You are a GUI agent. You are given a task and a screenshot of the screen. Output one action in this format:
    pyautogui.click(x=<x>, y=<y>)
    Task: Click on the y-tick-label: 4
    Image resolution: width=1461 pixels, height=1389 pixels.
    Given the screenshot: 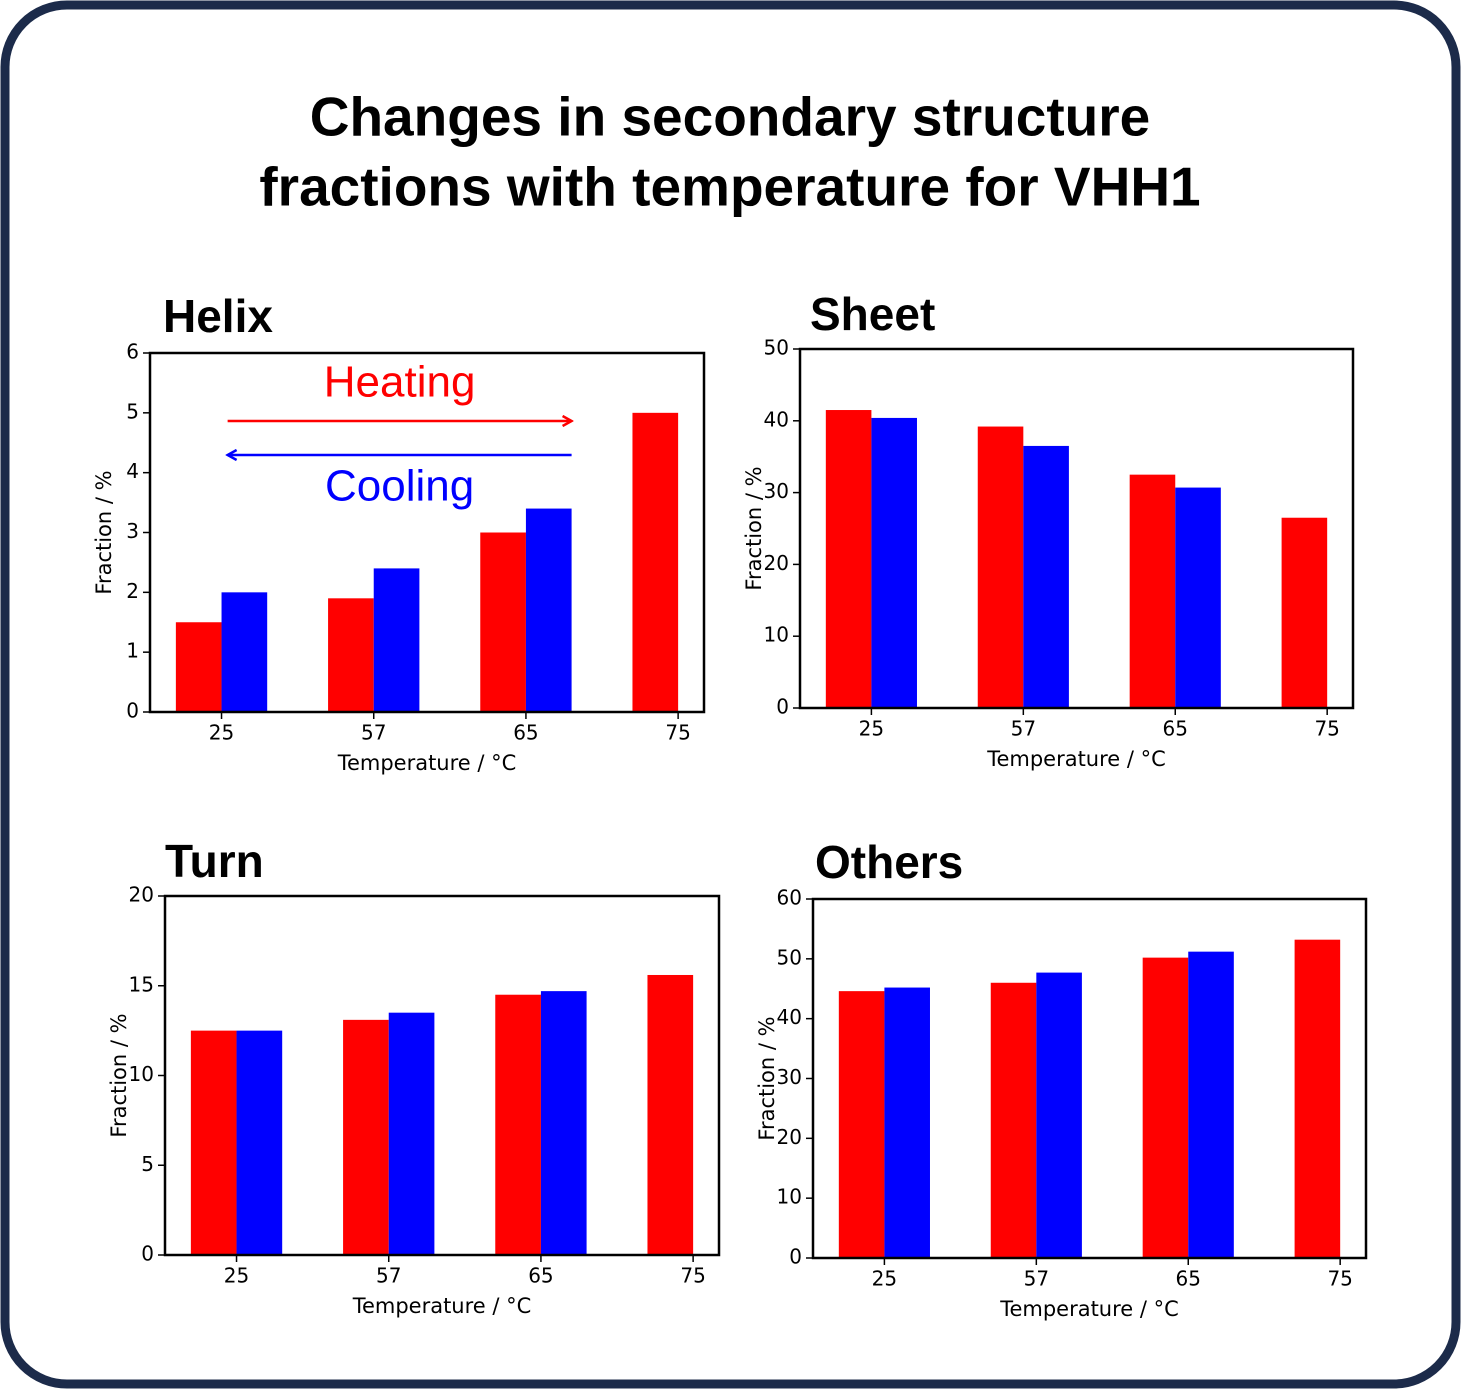 What is the action you would take?
    pyautogui.click(x=132, y=471)
    